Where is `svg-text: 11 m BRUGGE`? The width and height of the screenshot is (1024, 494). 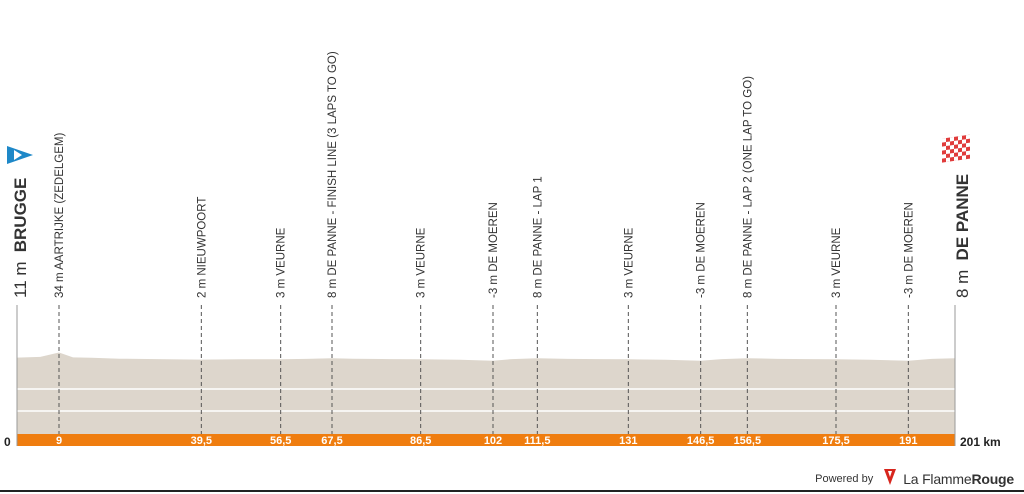 svg-text: 11 m BRUGGE is located at coordinates (20, 238).